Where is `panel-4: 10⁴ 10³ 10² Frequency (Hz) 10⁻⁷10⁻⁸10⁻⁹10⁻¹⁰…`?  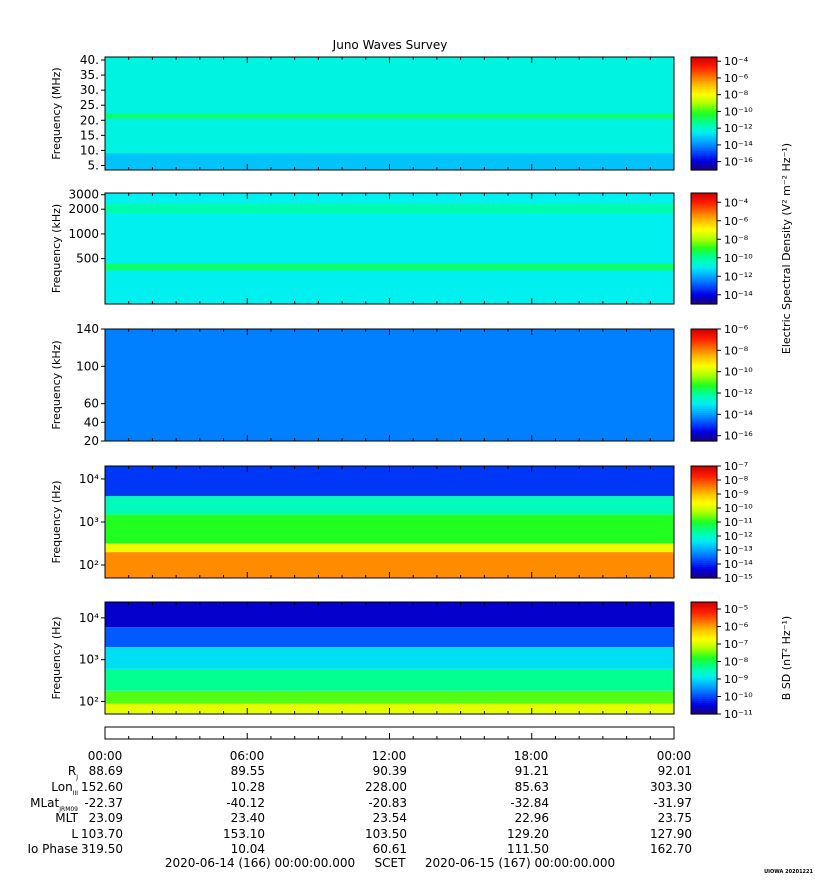
panel-4: 10⁴ 10³ 10² Frequency (Hz) 10⁻⁷10⁻⁸10⁻⁹10⁻¹⁰… is located at coordinates (401, 522).